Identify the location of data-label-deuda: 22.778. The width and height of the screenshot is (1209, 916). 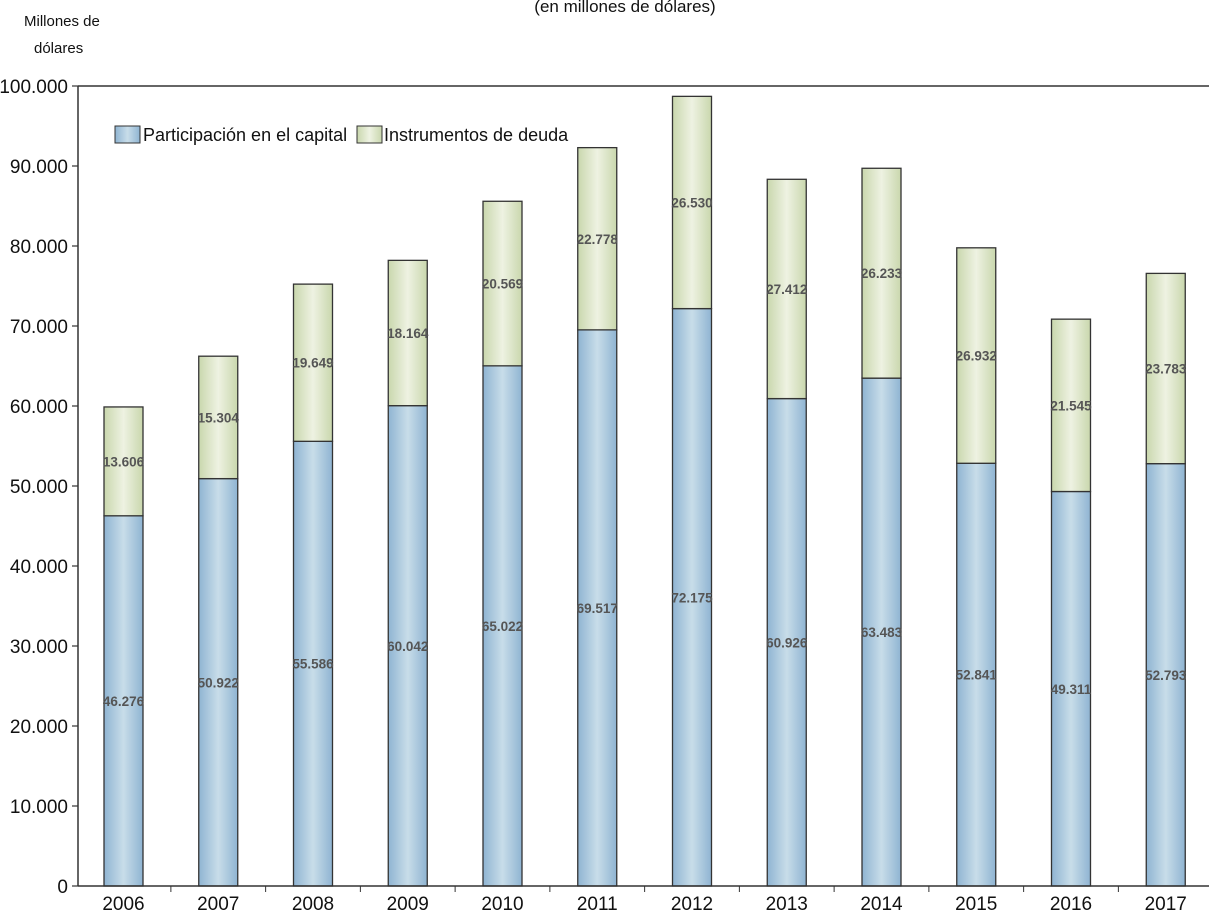
(598, 239).